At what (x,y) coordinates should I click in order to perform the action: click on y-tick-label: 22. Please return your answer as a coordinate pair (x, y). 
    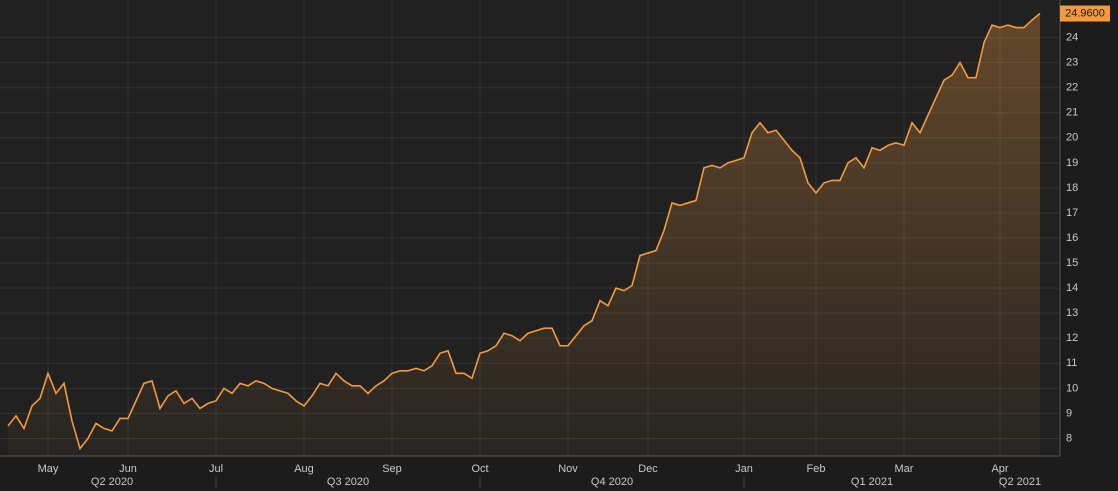
    Looking at the image, I should click on (1072, 88).